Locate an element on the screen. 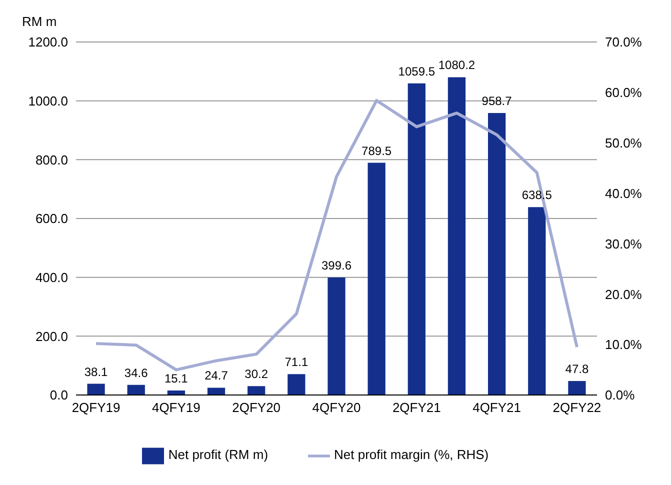 This screenshot has width=671, height=485. y-tick-label: 200.0 is located at coordinates (51, 336).